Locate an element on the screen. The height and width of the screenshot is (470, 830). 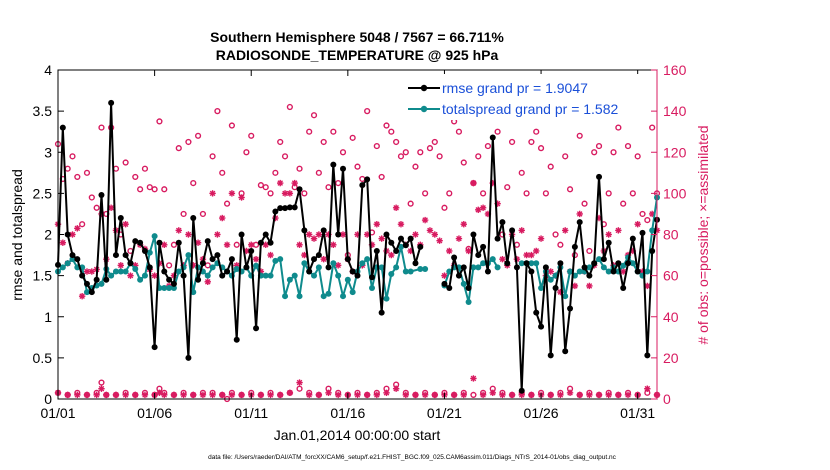
y-tick-label-right: 40 is located at coordinates (671, 317).